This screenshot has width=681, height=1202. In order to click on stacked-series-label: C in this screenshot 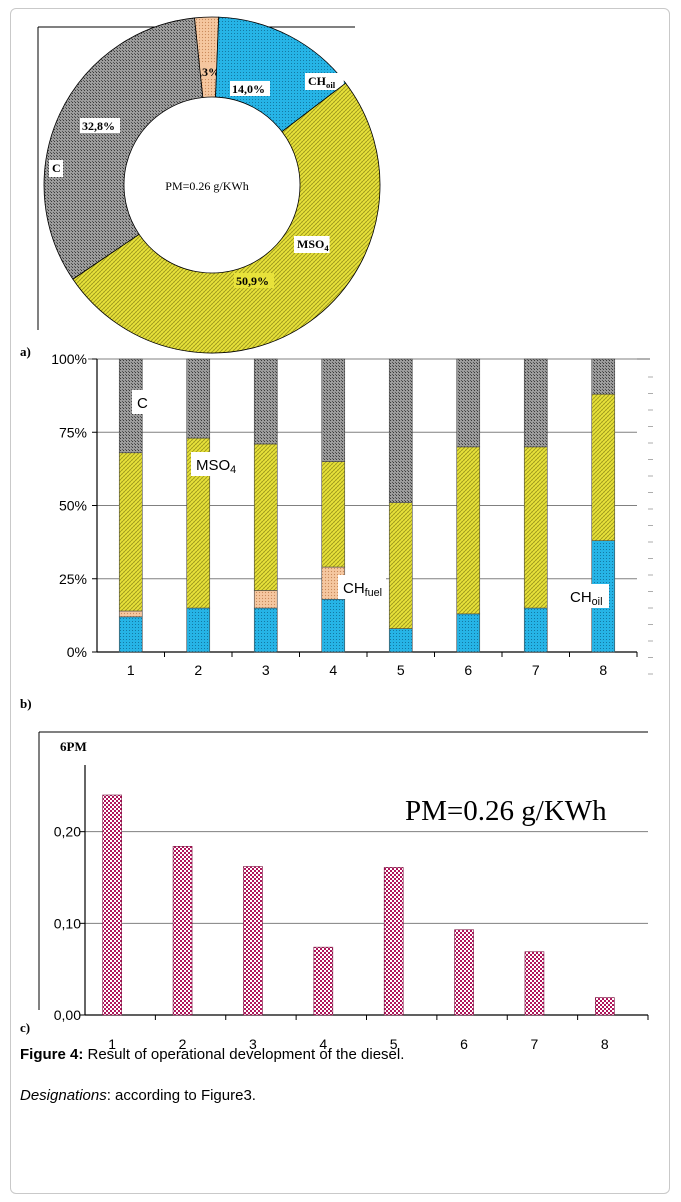, I will do `click(142, 403)`.